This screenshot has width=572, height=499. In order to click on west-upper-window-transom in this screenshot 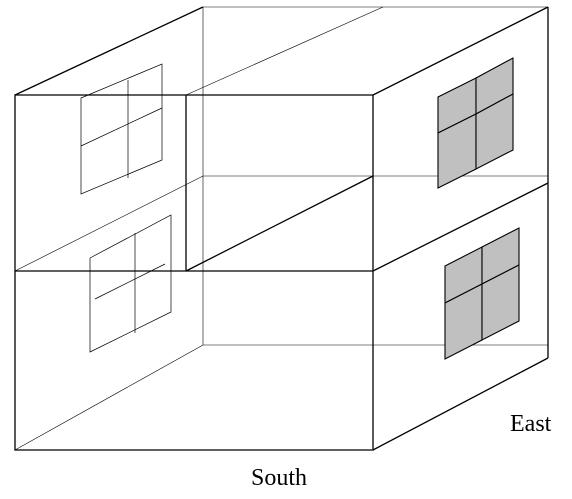, I will do `click(121, 127)`.